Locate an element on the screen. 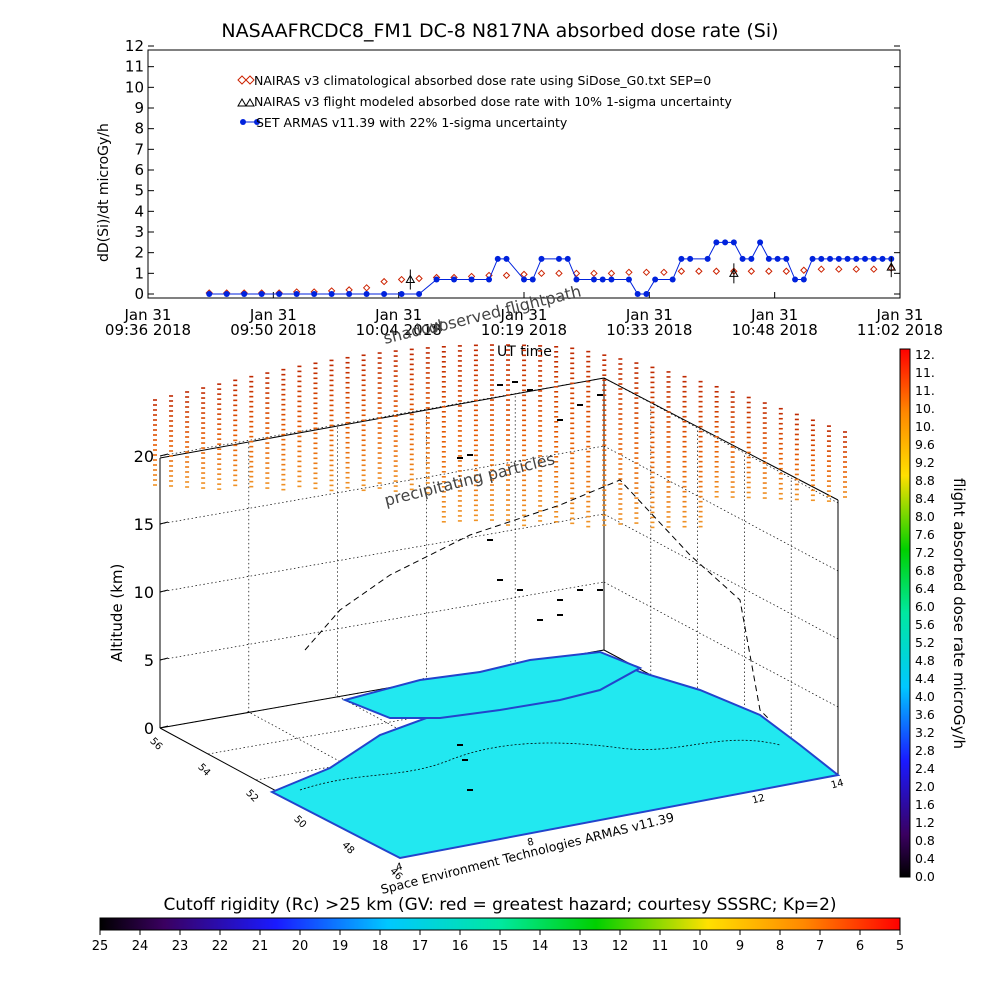 The image size is (1000, 1000). top-y-tick-label: 6 is located at coordinates (139, 170).